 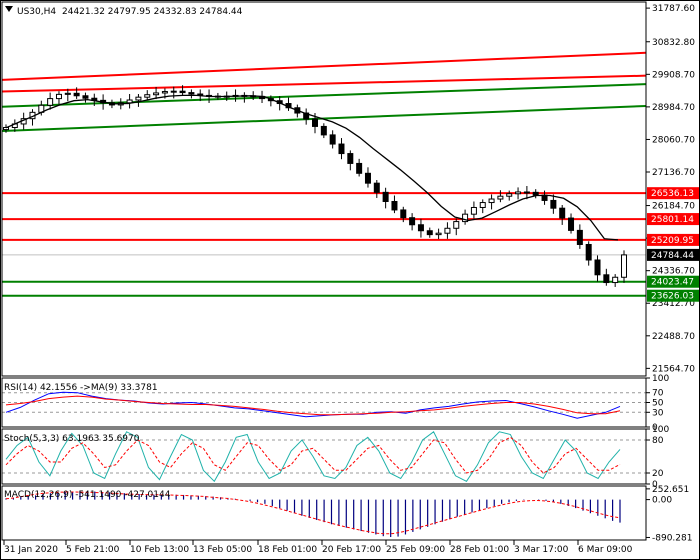 What do you see at coordinates (324, 83) in the screenshot?
I see `trend-line-red_lower` at bounding box center [324, 83].